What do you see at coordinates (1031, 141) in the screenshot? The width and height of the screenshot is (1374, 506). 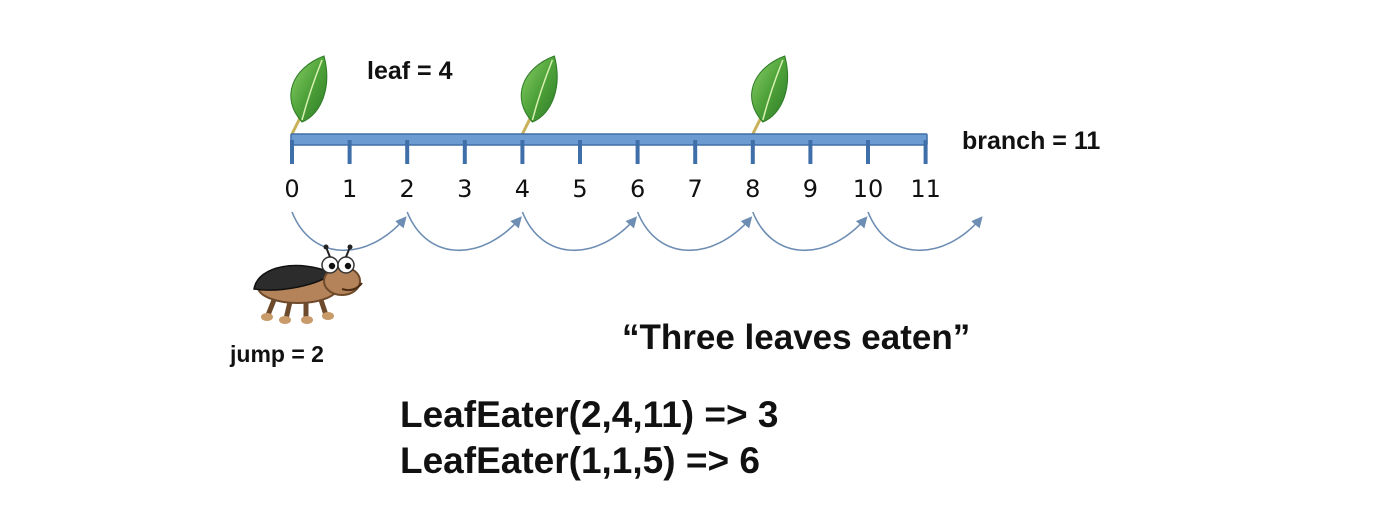 I see `branch-label: branch = 11` at bounding box center [1031, 141].